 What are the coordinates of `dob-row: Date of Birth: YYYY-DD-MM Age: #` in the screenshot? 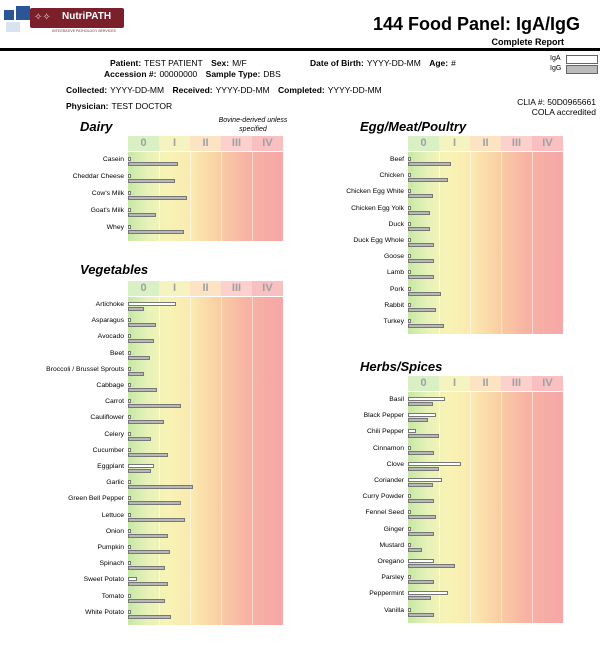 It's located at (386, 63).